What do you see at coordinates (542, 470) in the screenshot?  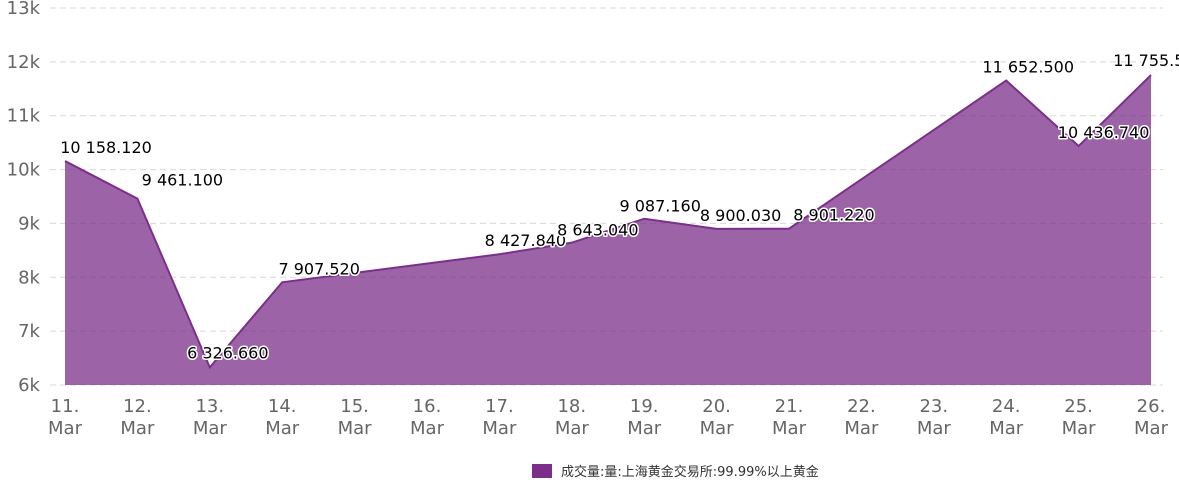 I see `legend-swatch` at bounding box center [542, 470].